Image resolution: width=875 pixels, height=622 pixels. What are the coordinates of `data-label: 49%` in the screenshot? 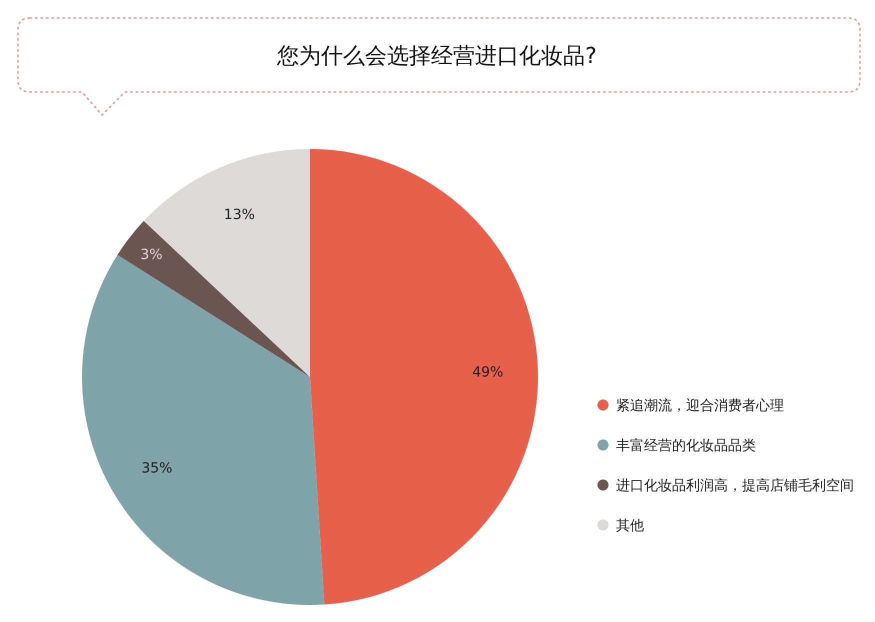 It's located at (488, 372).